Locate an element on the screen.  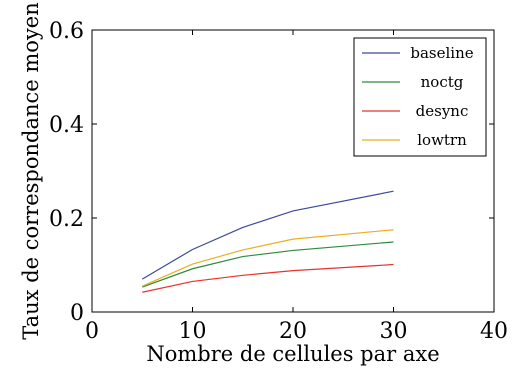
series-line-baseline is located at coordinates (267, 235).